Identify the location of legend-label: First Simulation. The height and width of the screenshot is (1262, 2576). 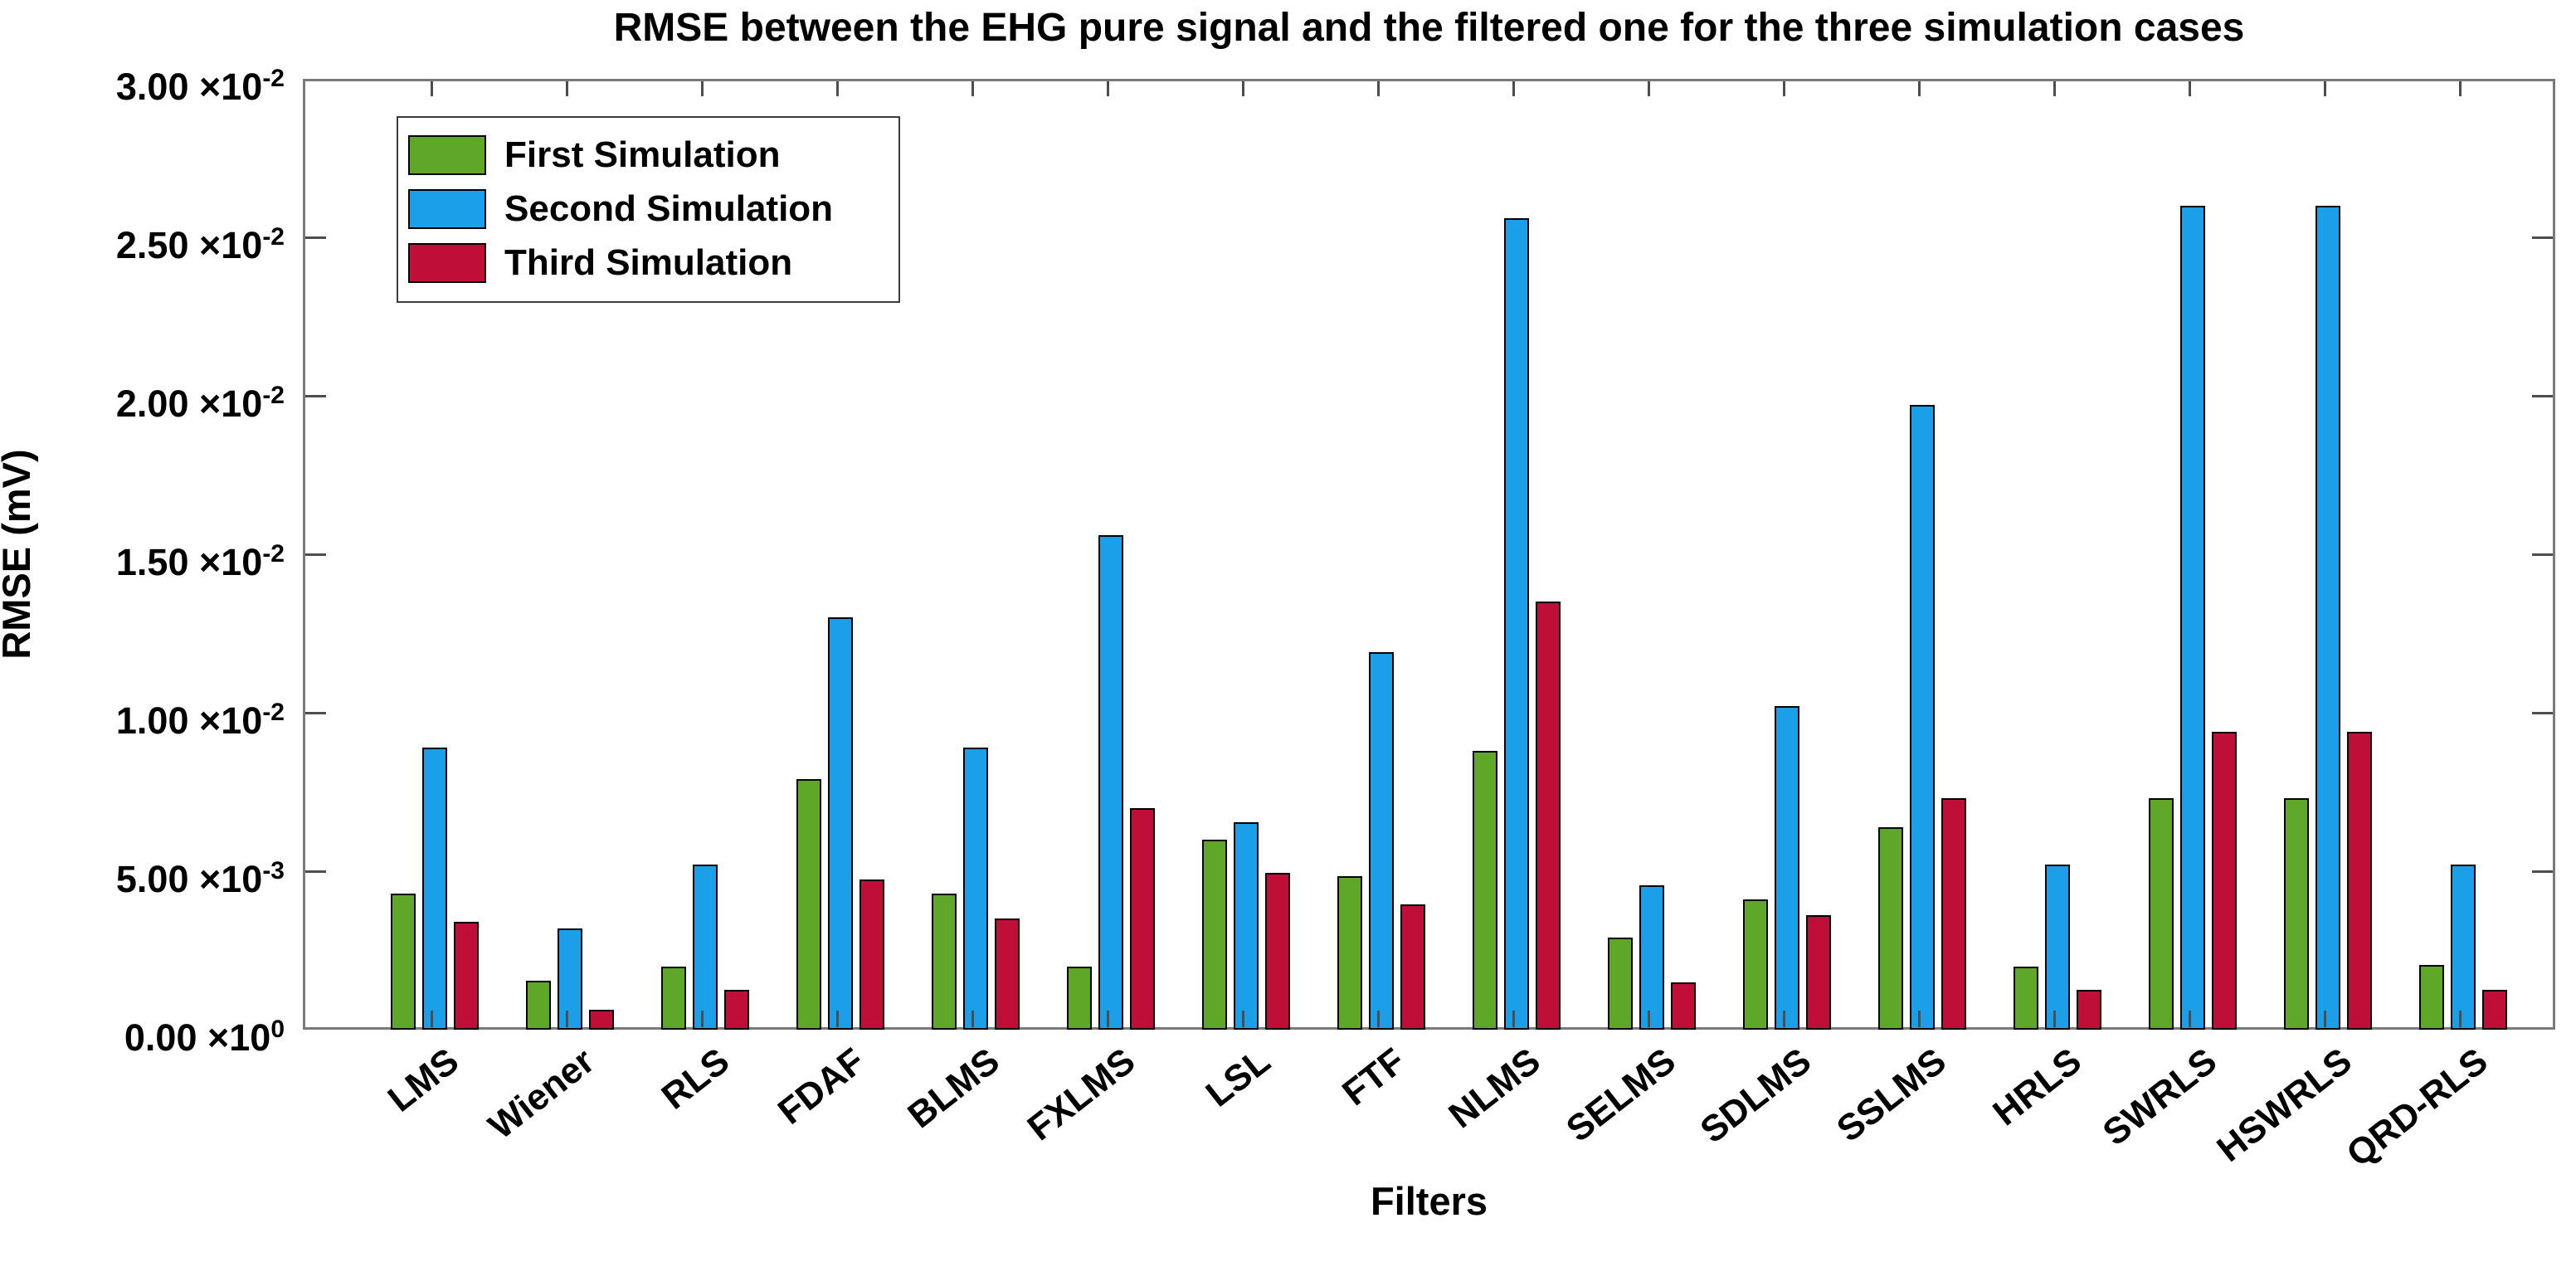
(642, 154).